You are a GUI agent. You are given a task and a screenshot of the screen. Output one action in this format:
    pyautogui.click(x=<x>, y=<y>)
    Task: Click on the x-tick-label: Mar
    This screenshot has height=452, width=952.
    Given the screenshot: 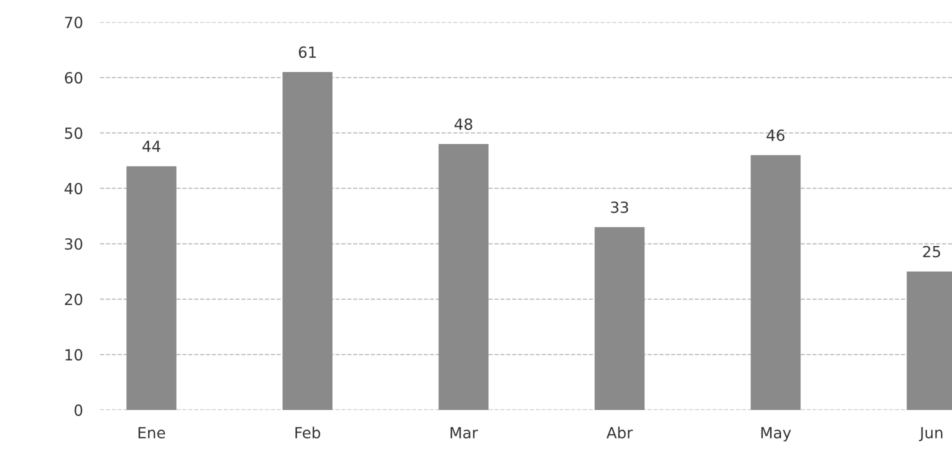 What is the action you would take?
    pyautogui.click(x=464, y=432)
    